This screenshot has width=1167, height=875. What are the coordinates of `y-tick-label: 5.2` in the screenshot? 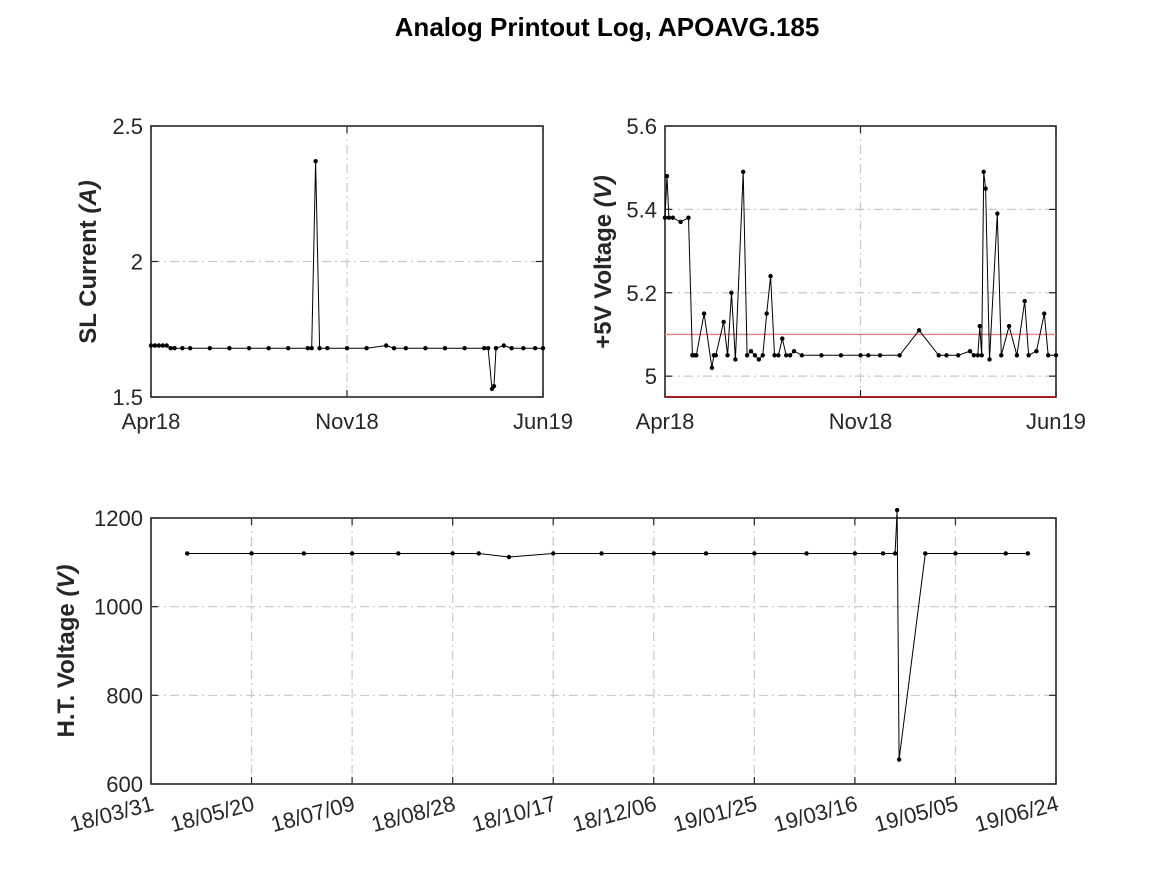 It's located at (641, 293).